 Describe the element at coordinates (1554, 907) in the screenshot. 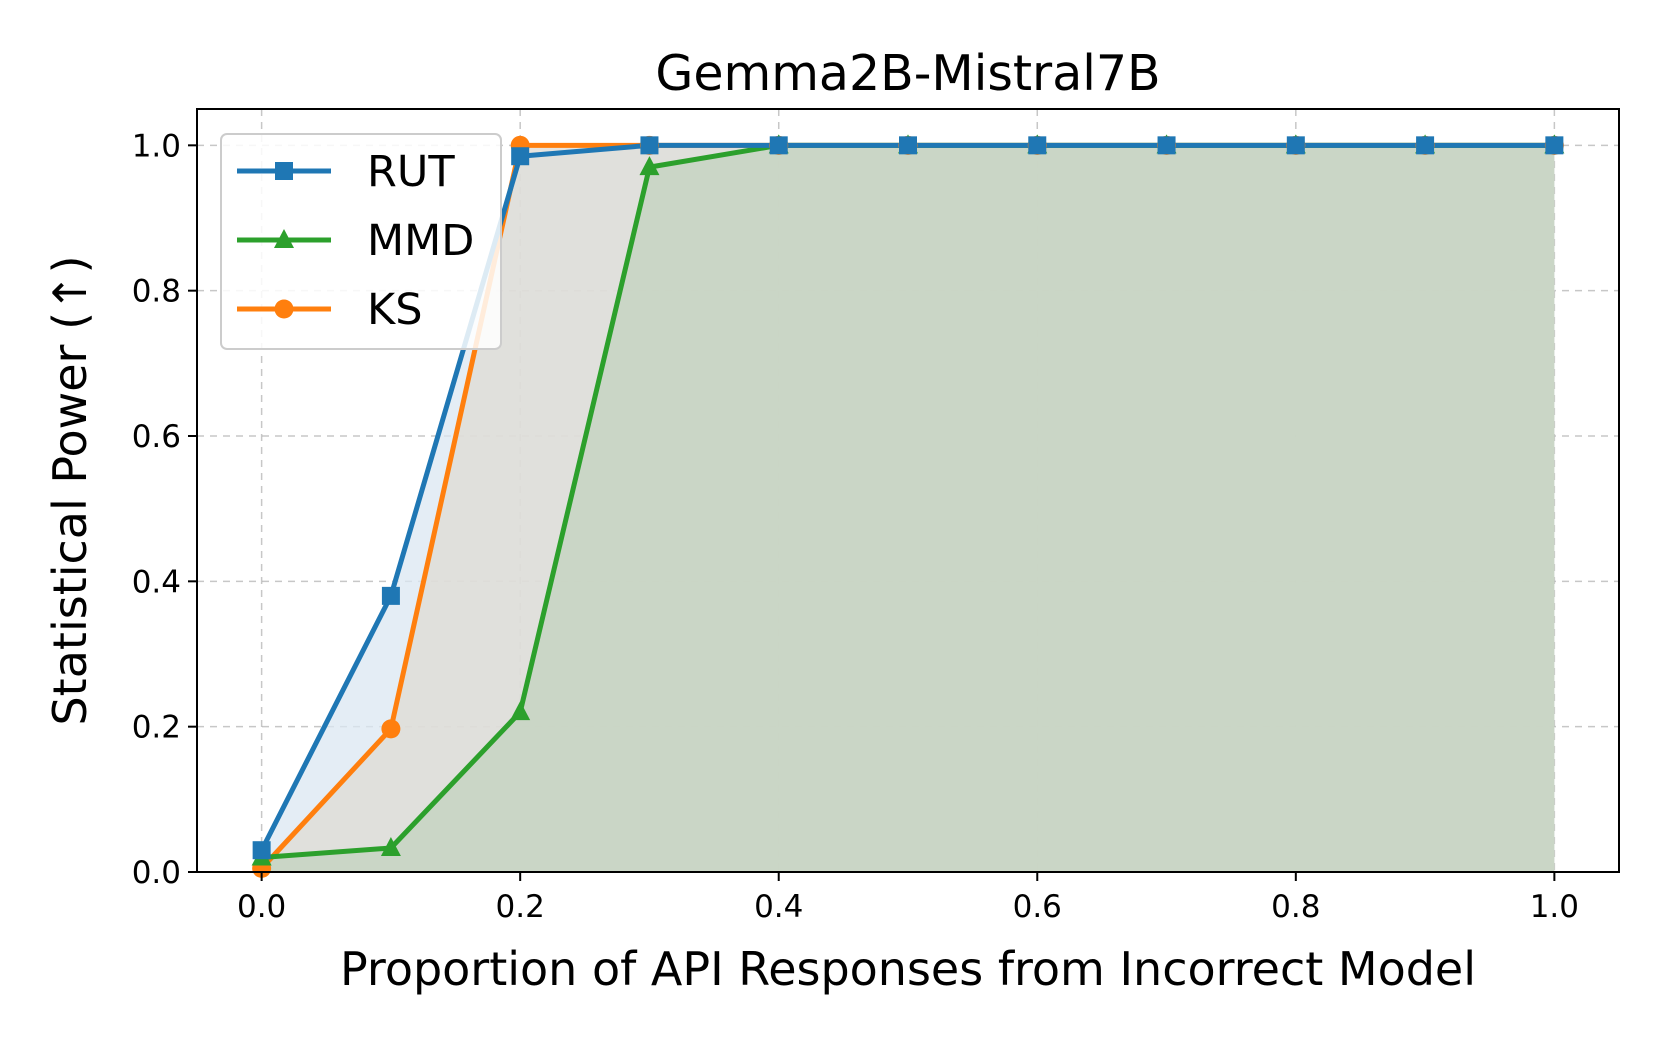

I see `x-tick-label: 1.0` at that location.